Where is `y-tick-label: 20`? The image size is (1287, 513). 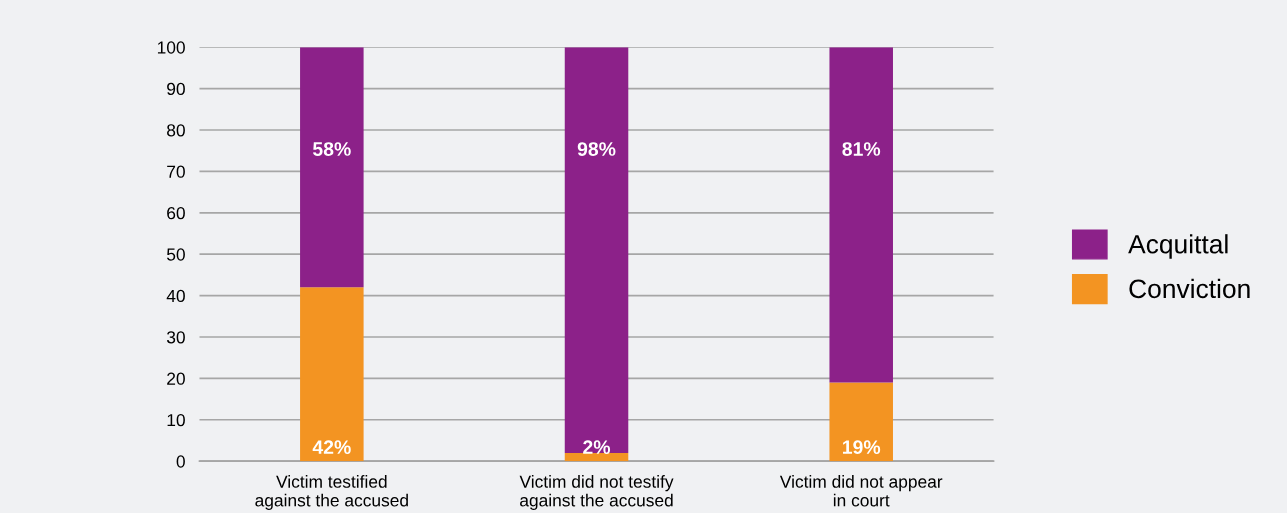 y-tick-label: 20 is located at coordinates (176, 378).